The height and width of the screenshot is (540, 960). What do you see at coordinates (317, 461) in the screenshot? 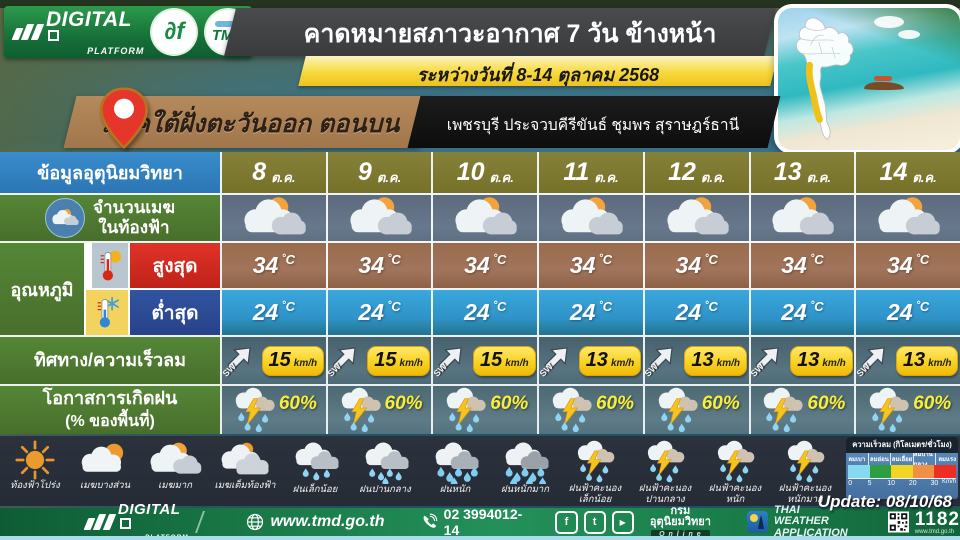
I see `light-rain-icon` at bounding box center [317, 461].